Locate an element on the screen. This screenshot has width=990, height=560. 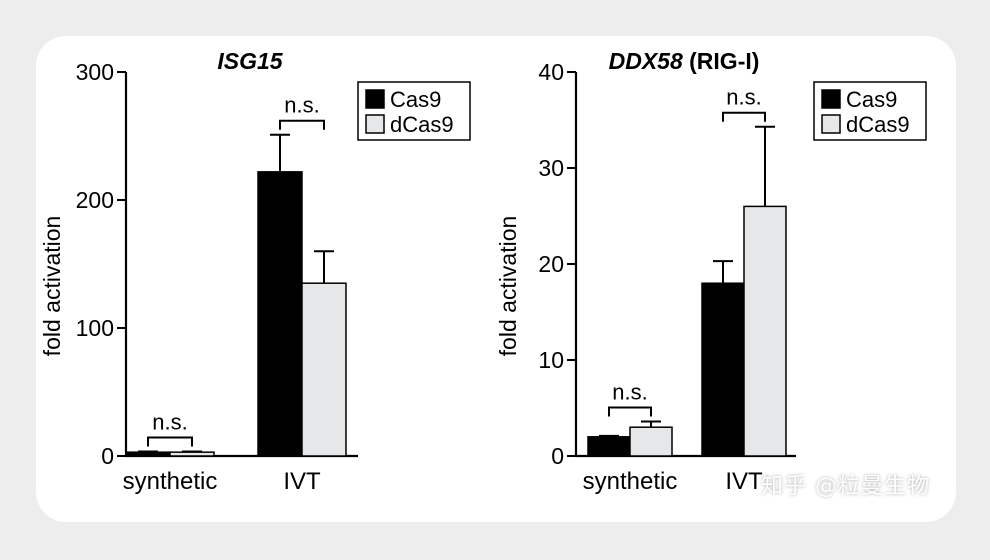
y-tick-label: 10 is located at coordinates (551, 360).